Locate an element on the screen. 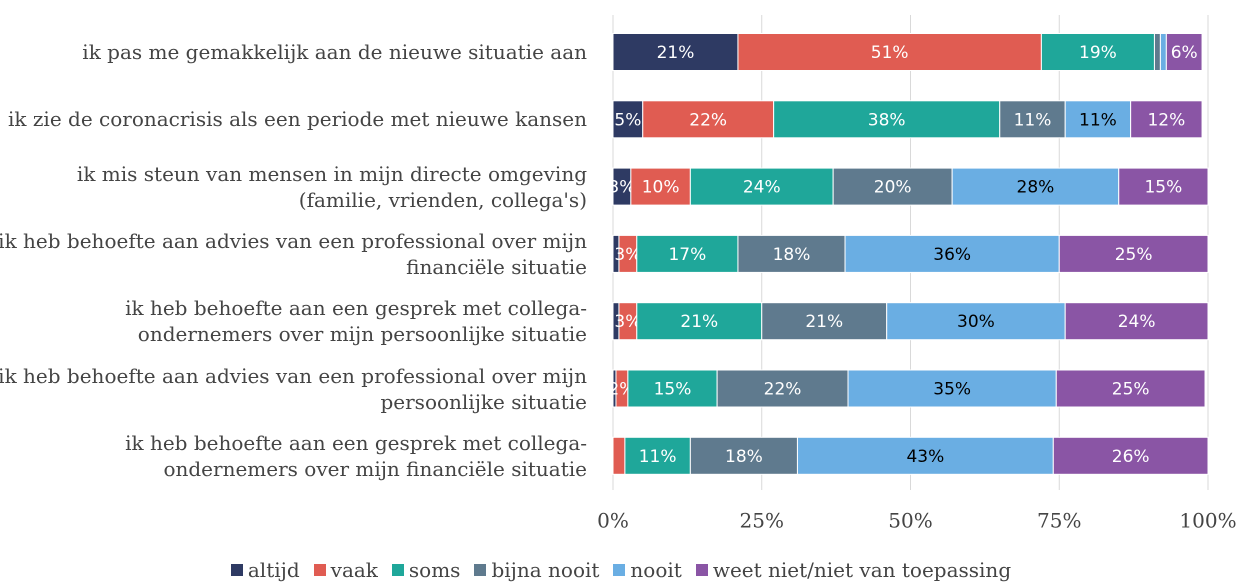  legend-item: vaak is located at coordinates (345, 570).